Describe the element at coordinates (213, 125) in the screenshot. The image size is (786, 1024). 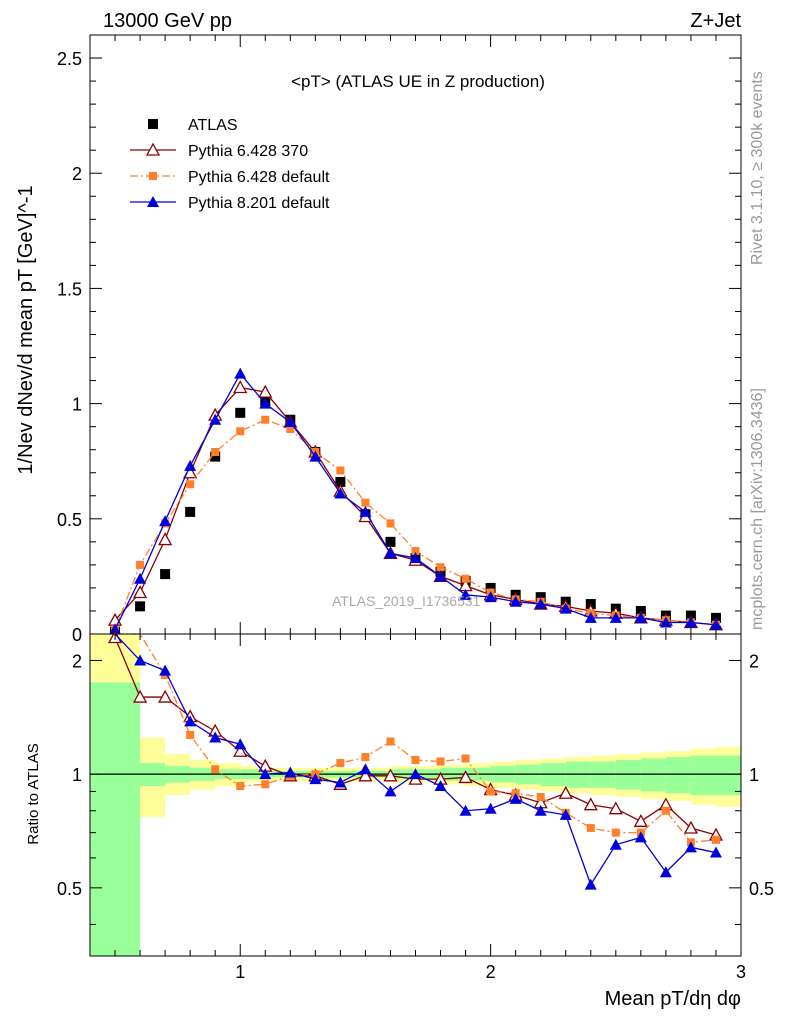
I see `legend-label-atlas: ATLAS` at that location.